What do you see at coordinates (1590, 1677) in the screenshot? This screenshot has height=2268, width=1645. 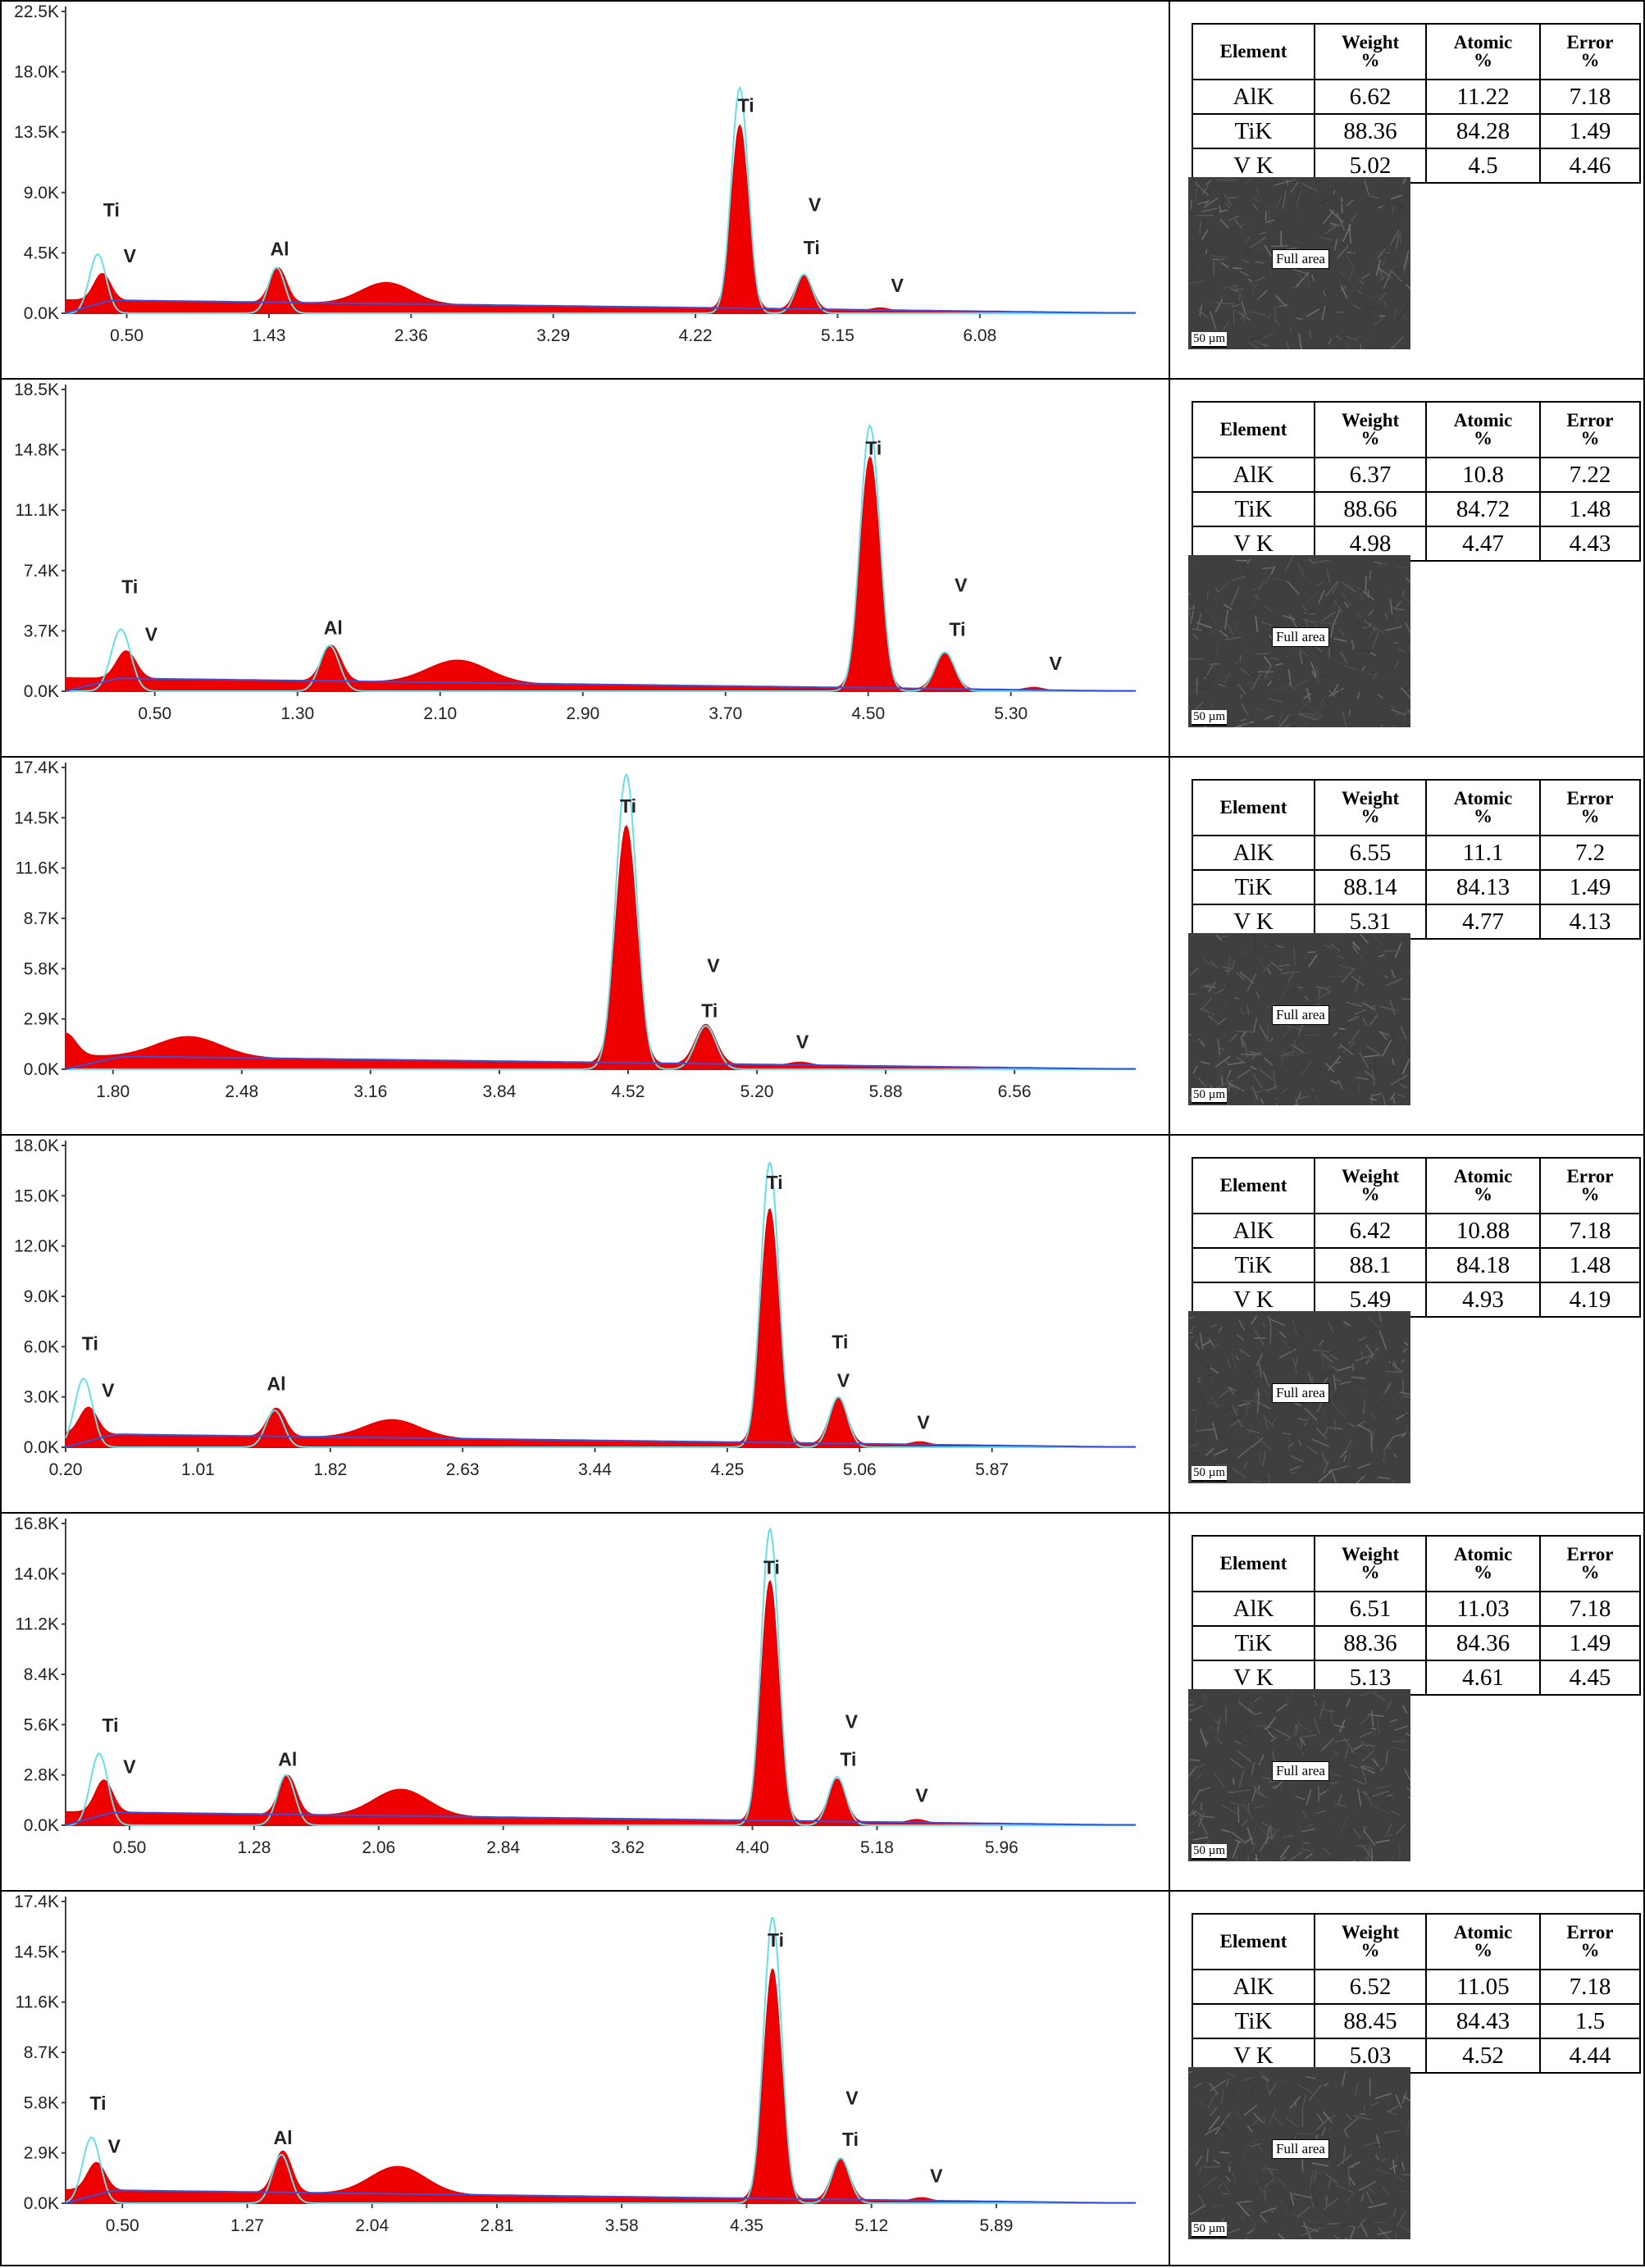 I see `table-cell: 4.45` at bounding box center [1590, 1677].